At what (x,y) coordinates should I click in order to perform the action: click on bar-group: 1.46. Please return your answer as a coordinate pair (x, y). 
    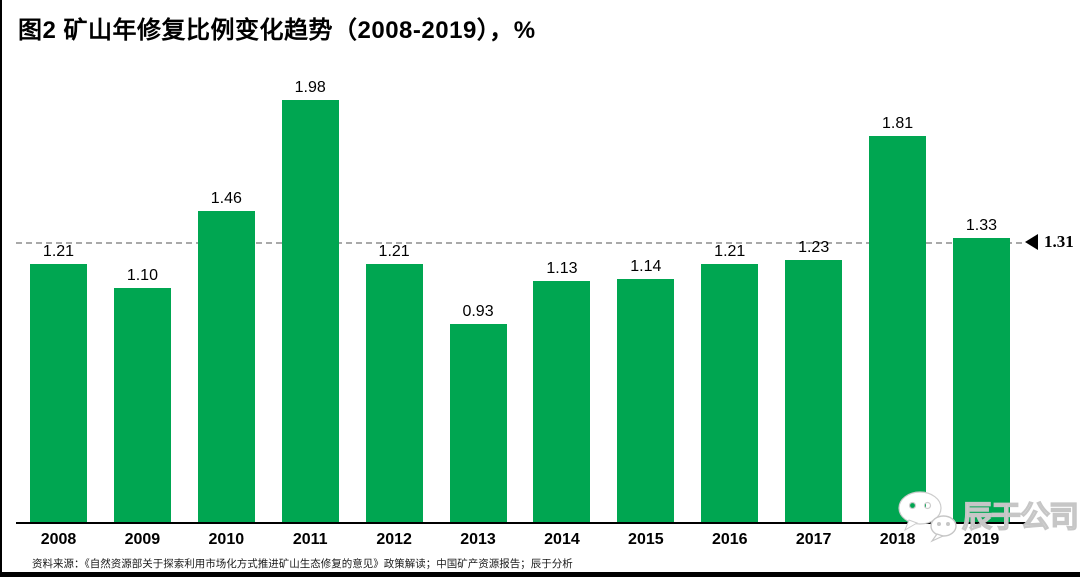
    Looking at the image, I should click on (226, 356).